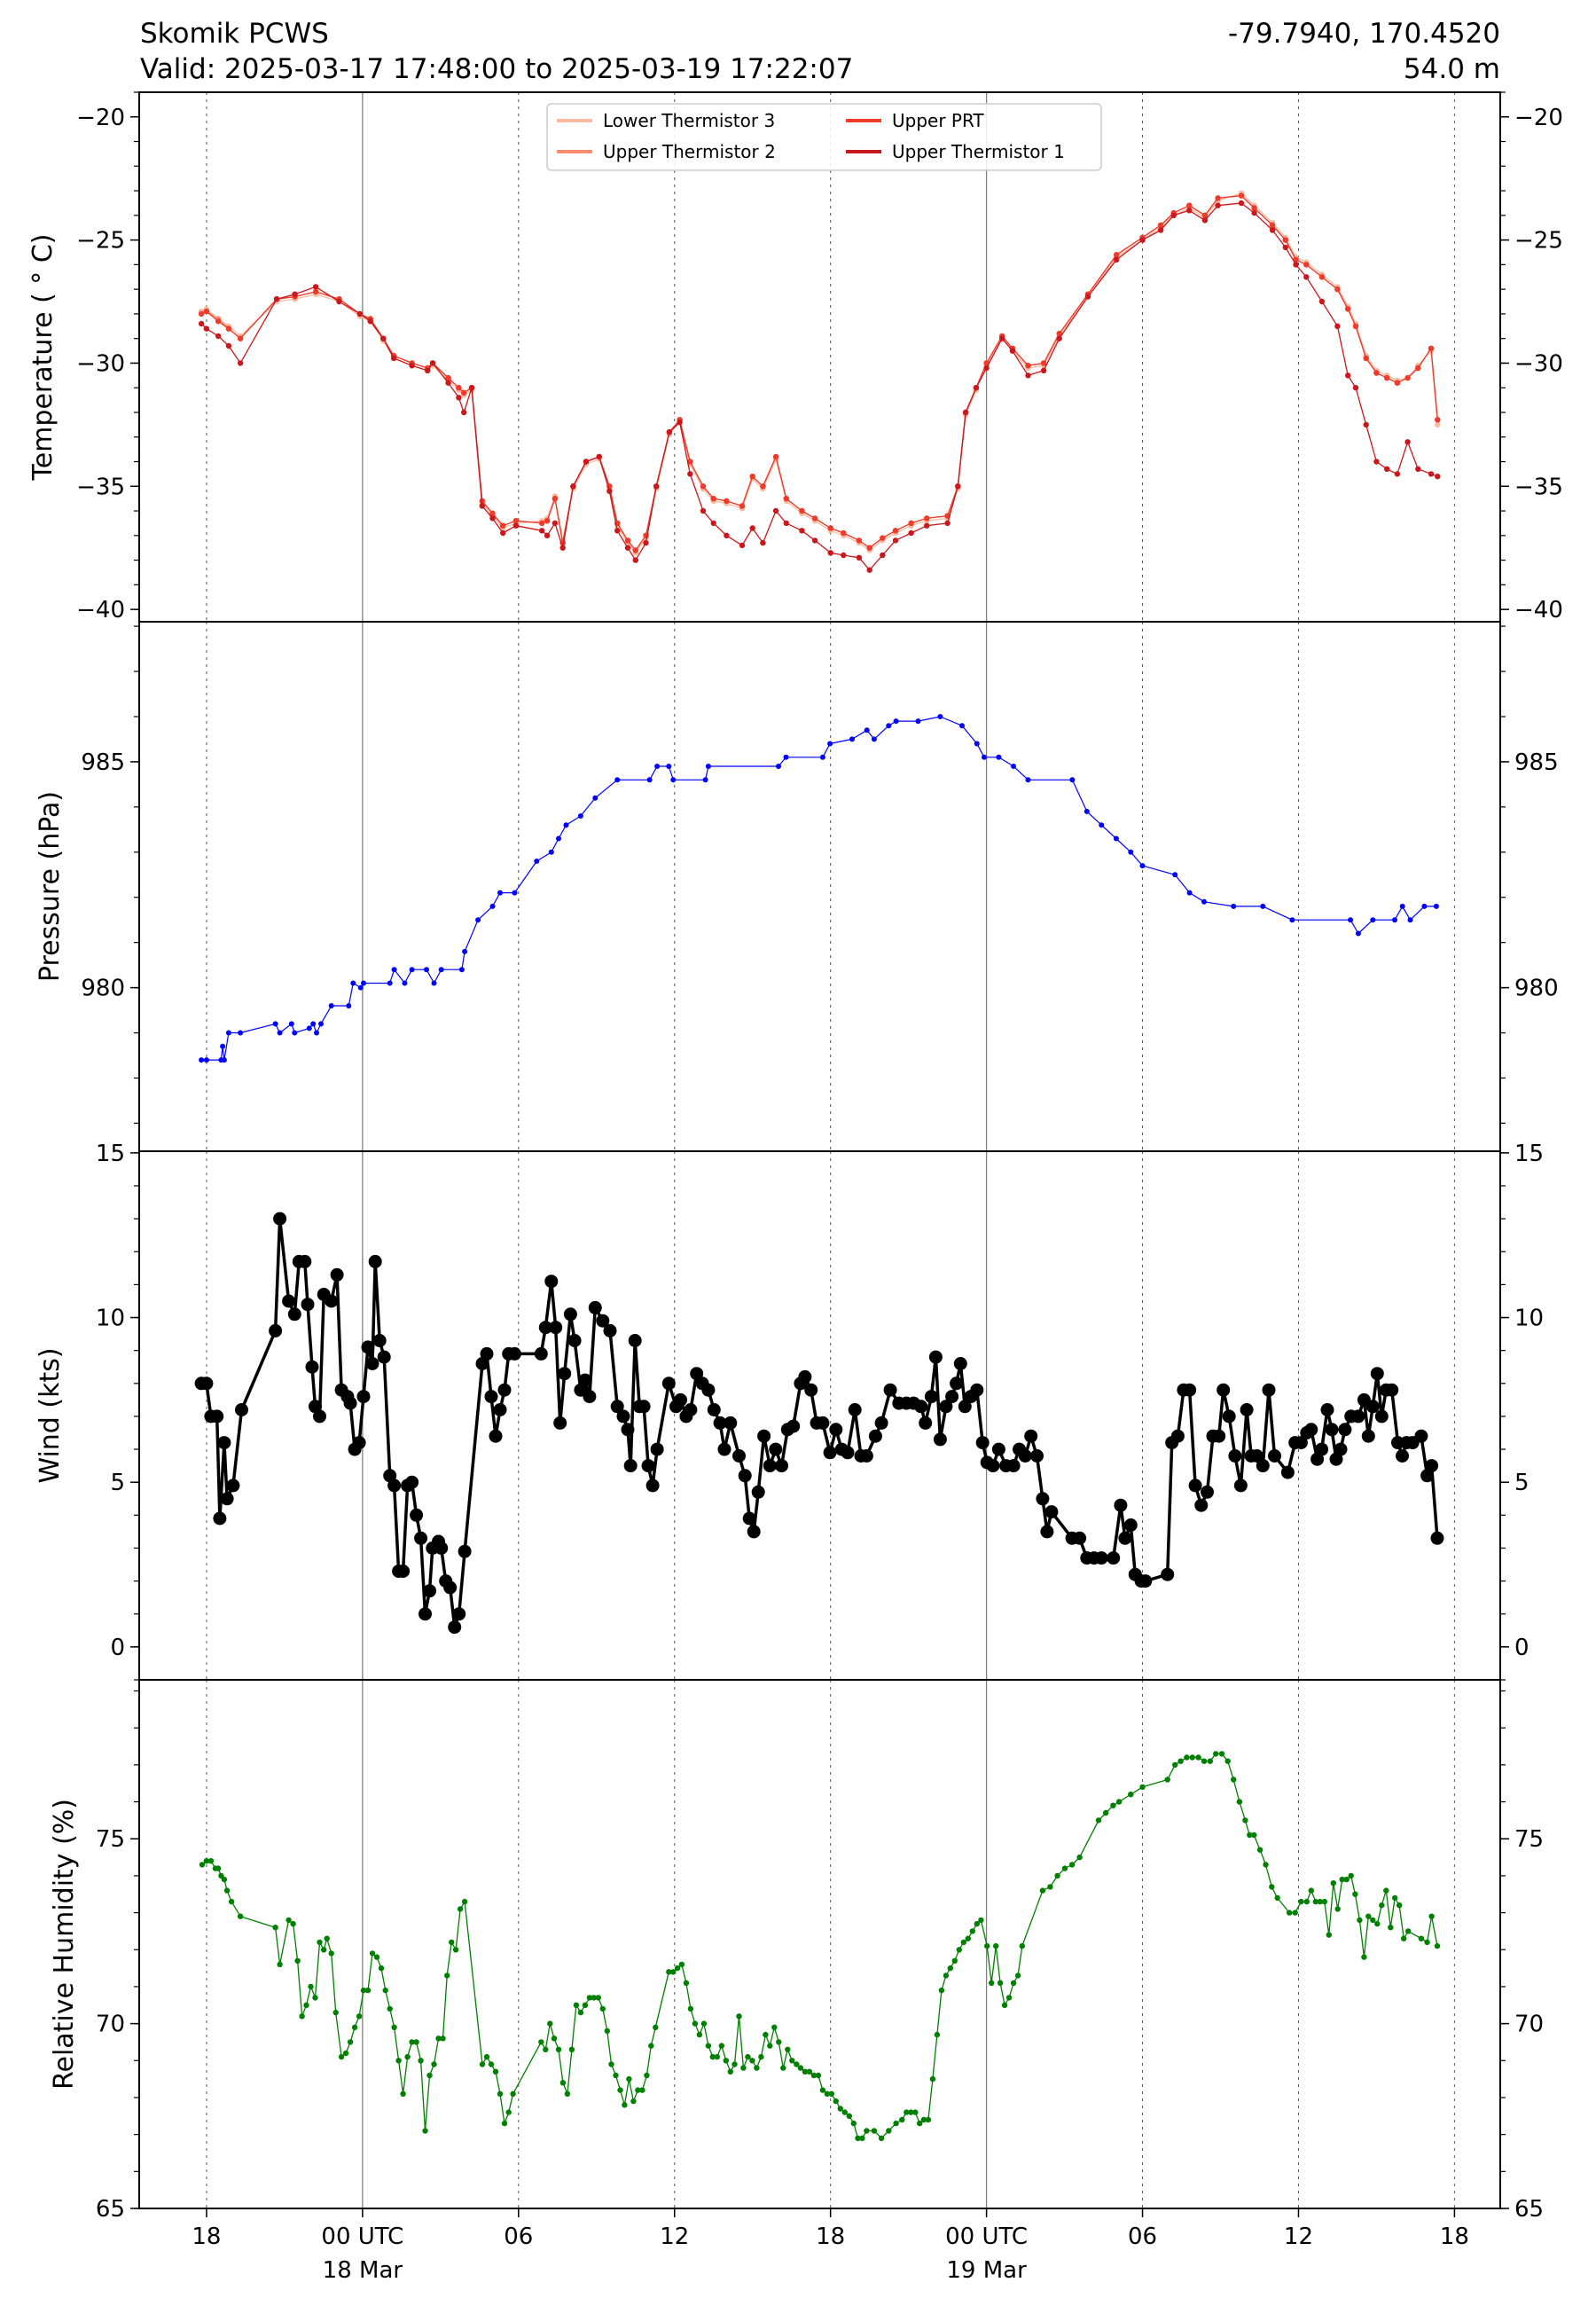 The width and height of the screenshot is (1596, 2306). I want to click on x-axis: 18 00 UTC 18 Mar 06 12 18 00 UTC 19 Mar 06 12 18, so click(831, 2246).